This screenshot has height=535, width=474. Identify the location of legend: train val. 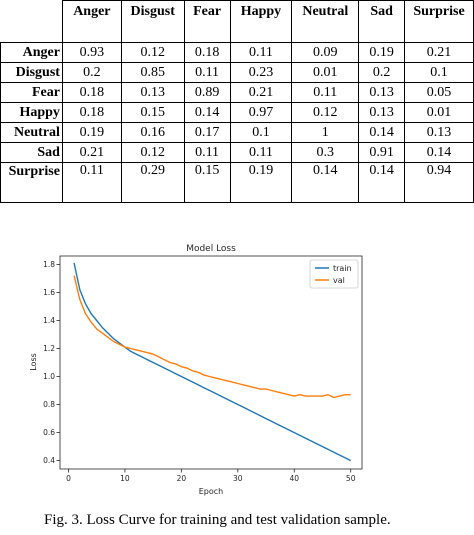
(334, 274).